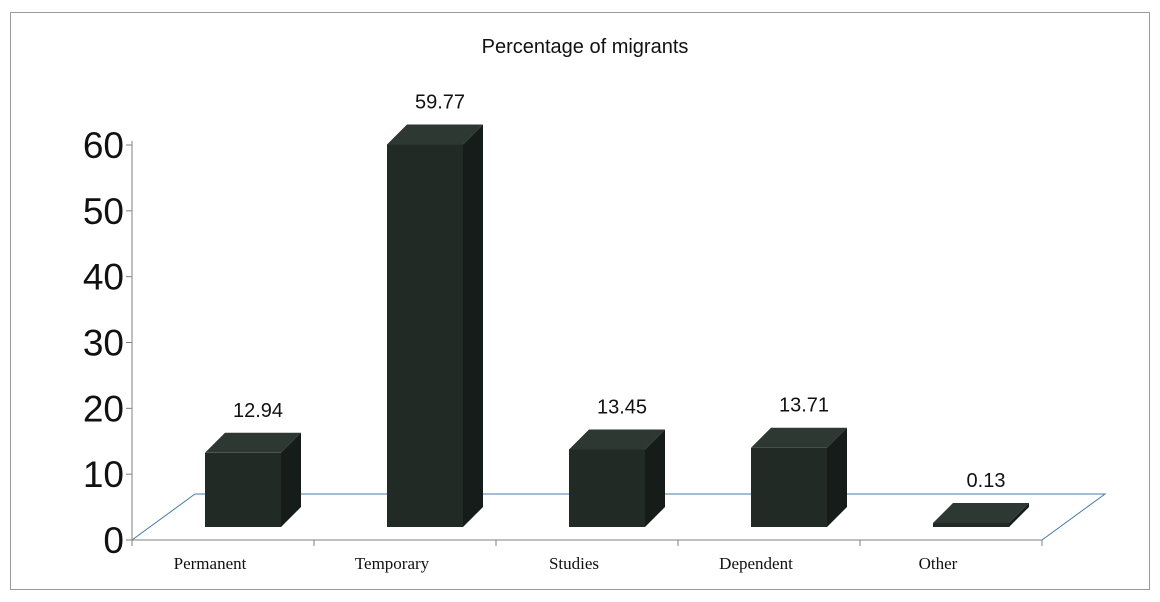  I want to click on x-tick-label: Temporary, so click(392, 563).